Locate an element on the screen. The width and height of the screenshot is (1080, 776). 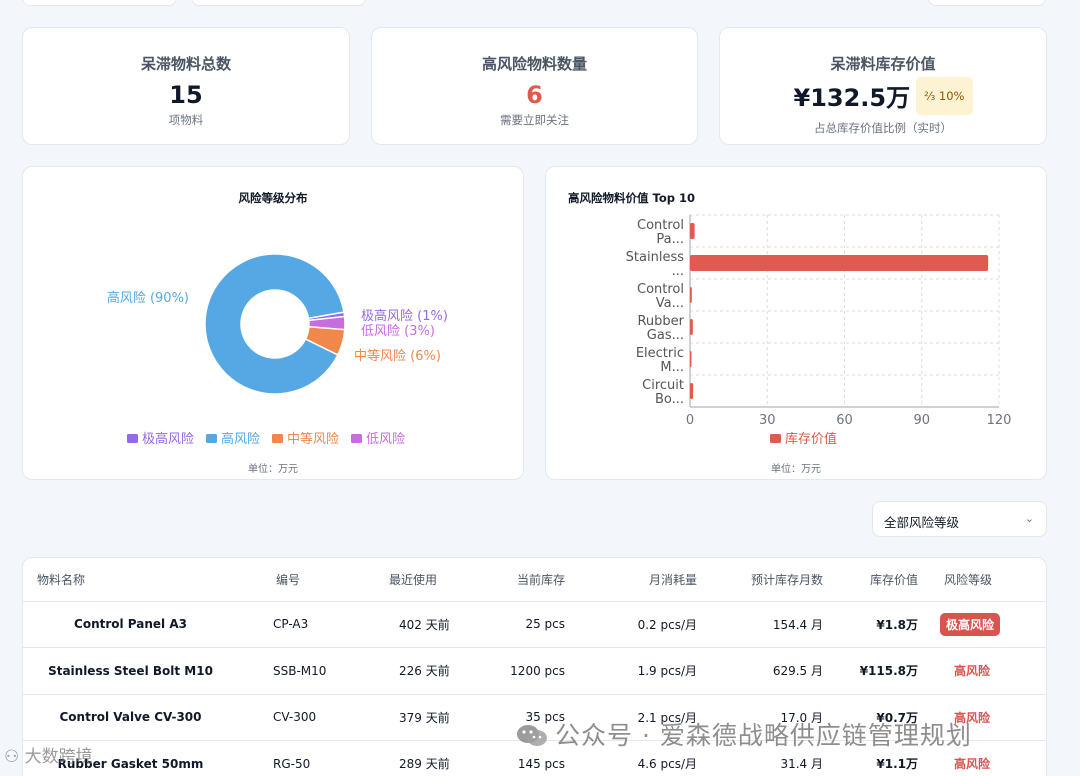
cell-name: Control Valve CV-300 is located at coordinates (130, 717).